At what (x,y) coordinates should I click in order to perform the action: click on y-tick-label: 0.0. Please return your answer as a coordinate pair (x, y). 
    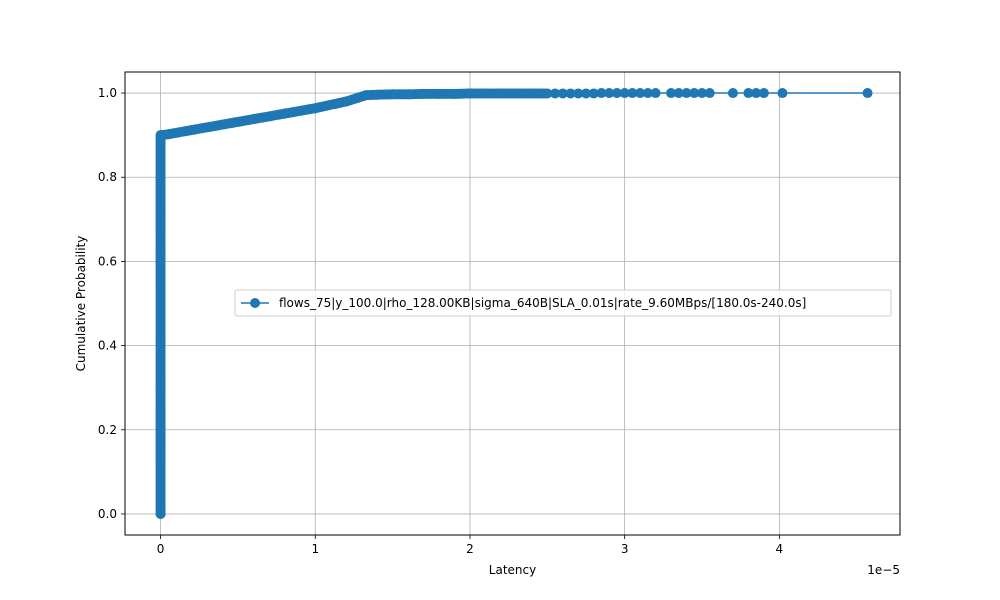
    Looking at the image, I should click on (107, 514).